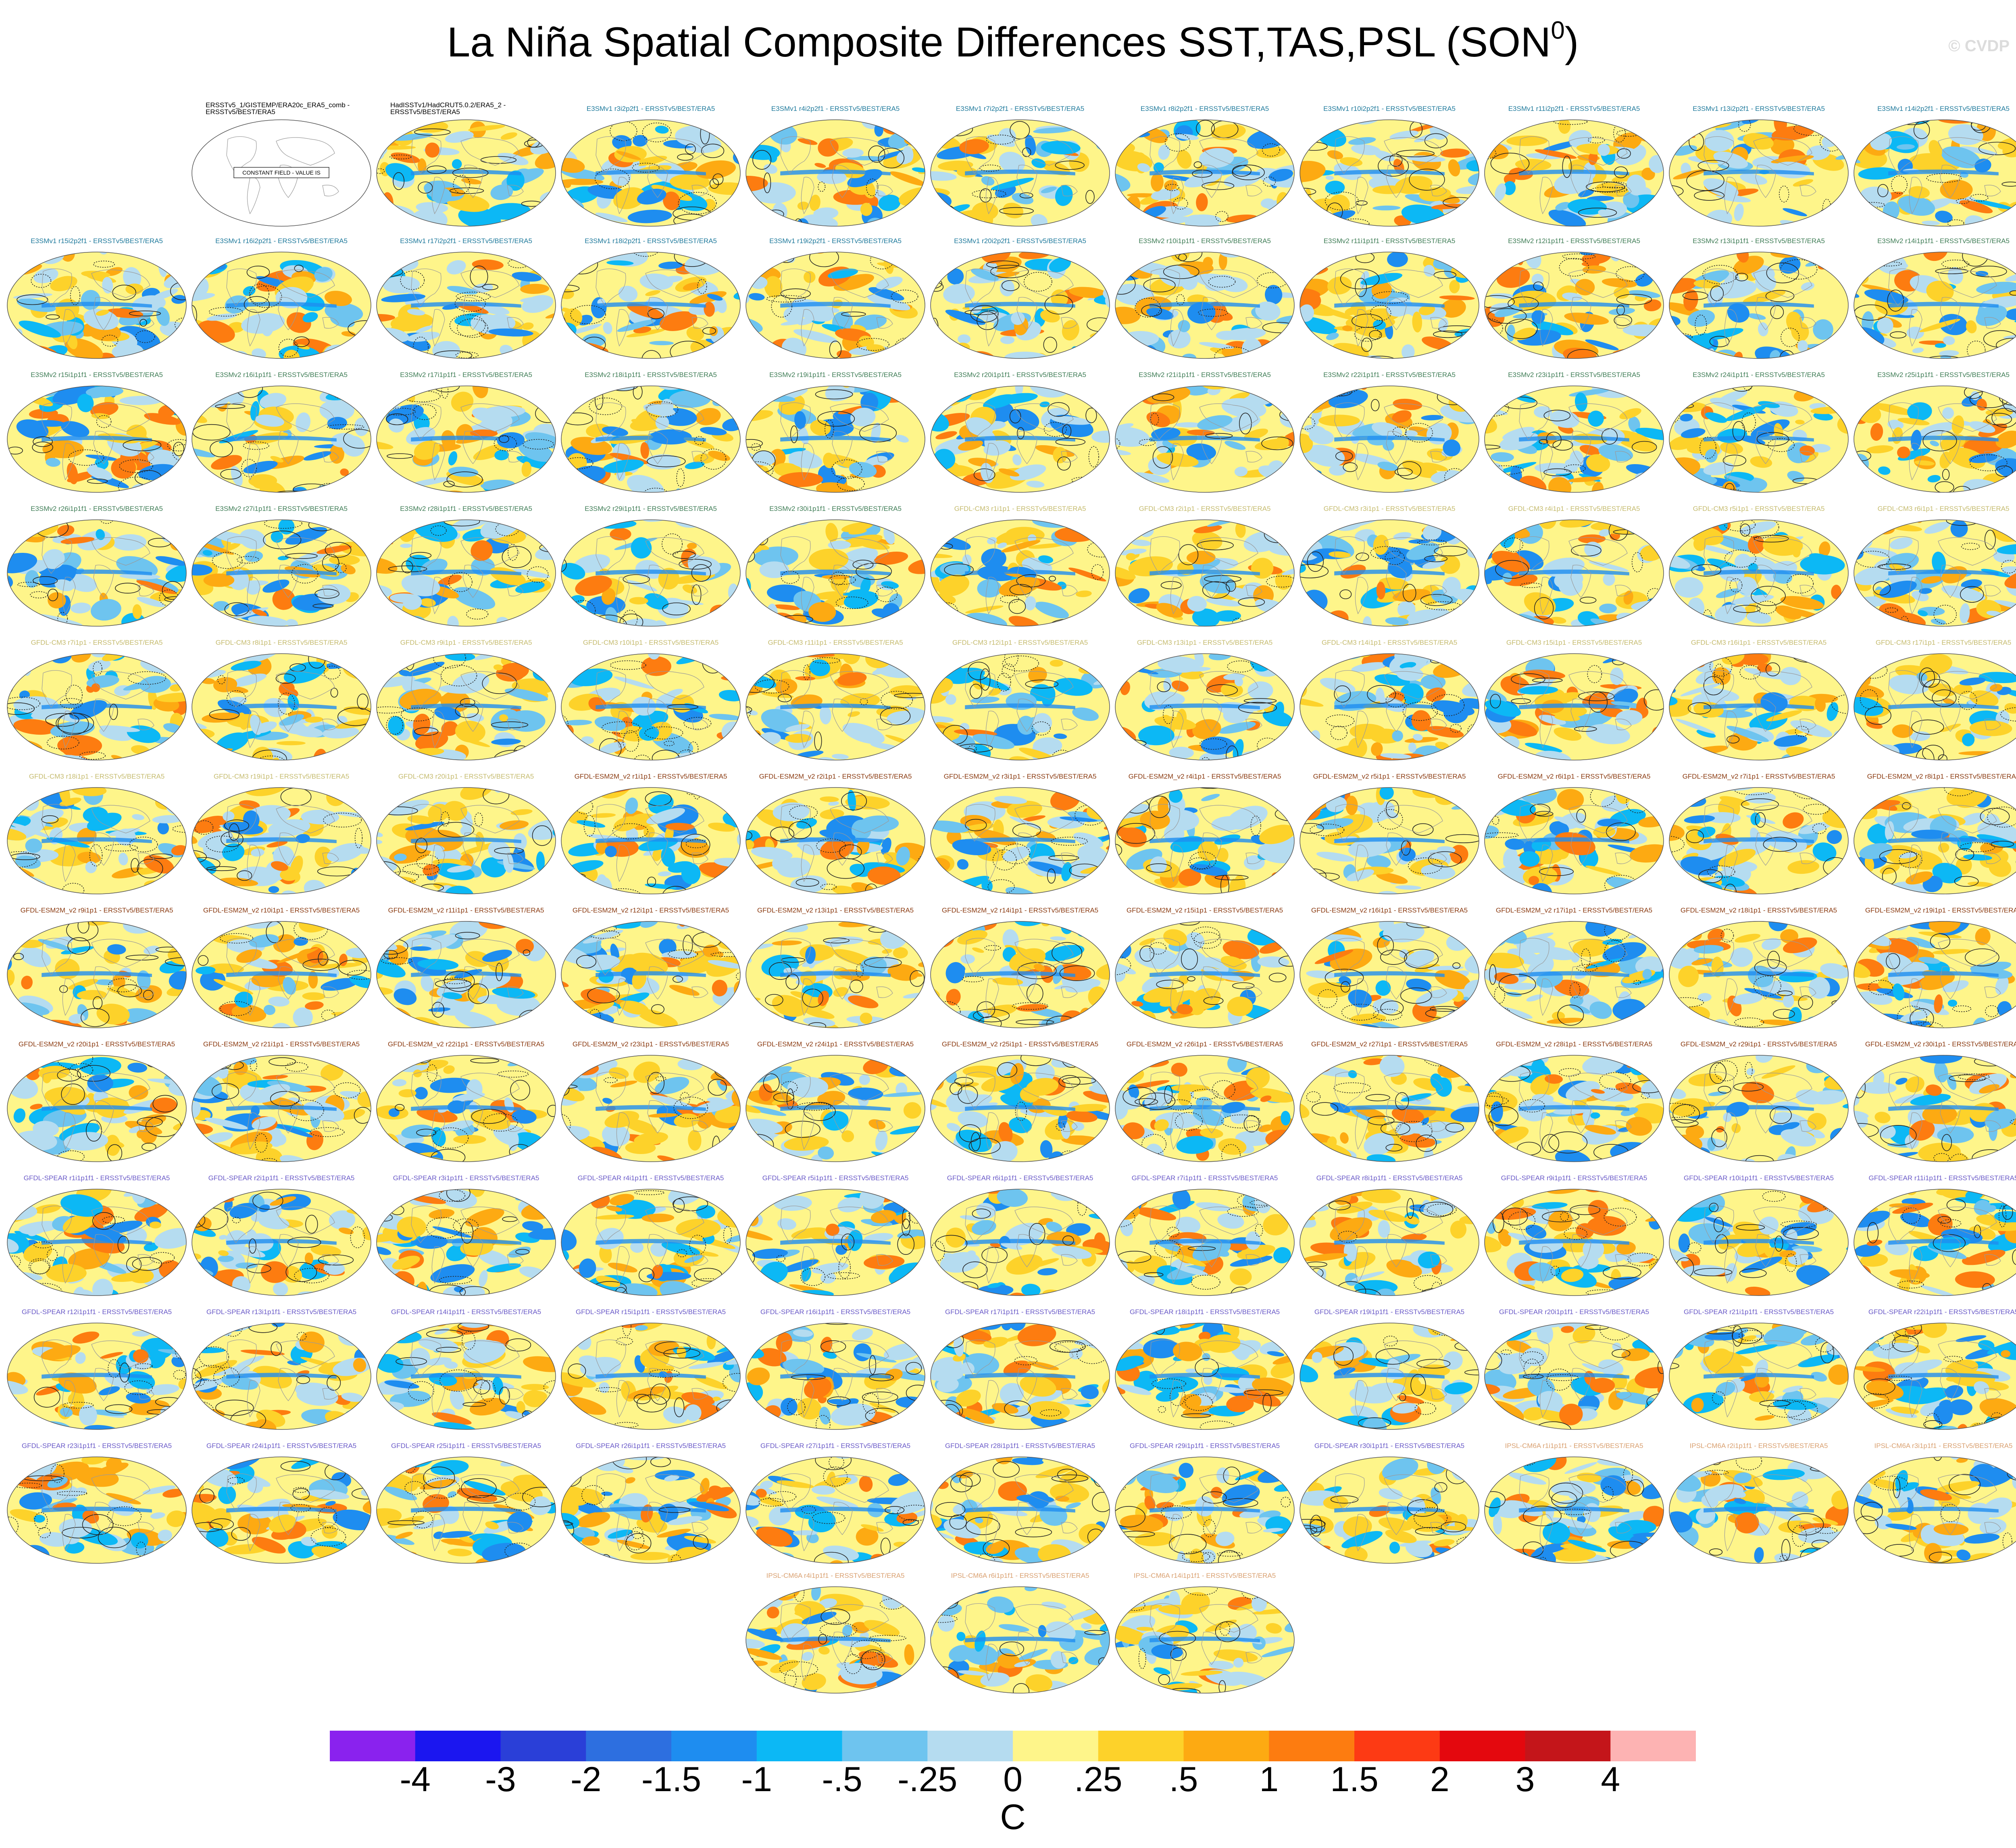 This screenshot has height=1848, width=2016. What do you see at coordinates (466, 509) in the screenshot?
I see `panel-title: E3SMv2 r28i1p1f1 - ERSSTv5/BEST/ERA5` at bounding box center [466, 509].